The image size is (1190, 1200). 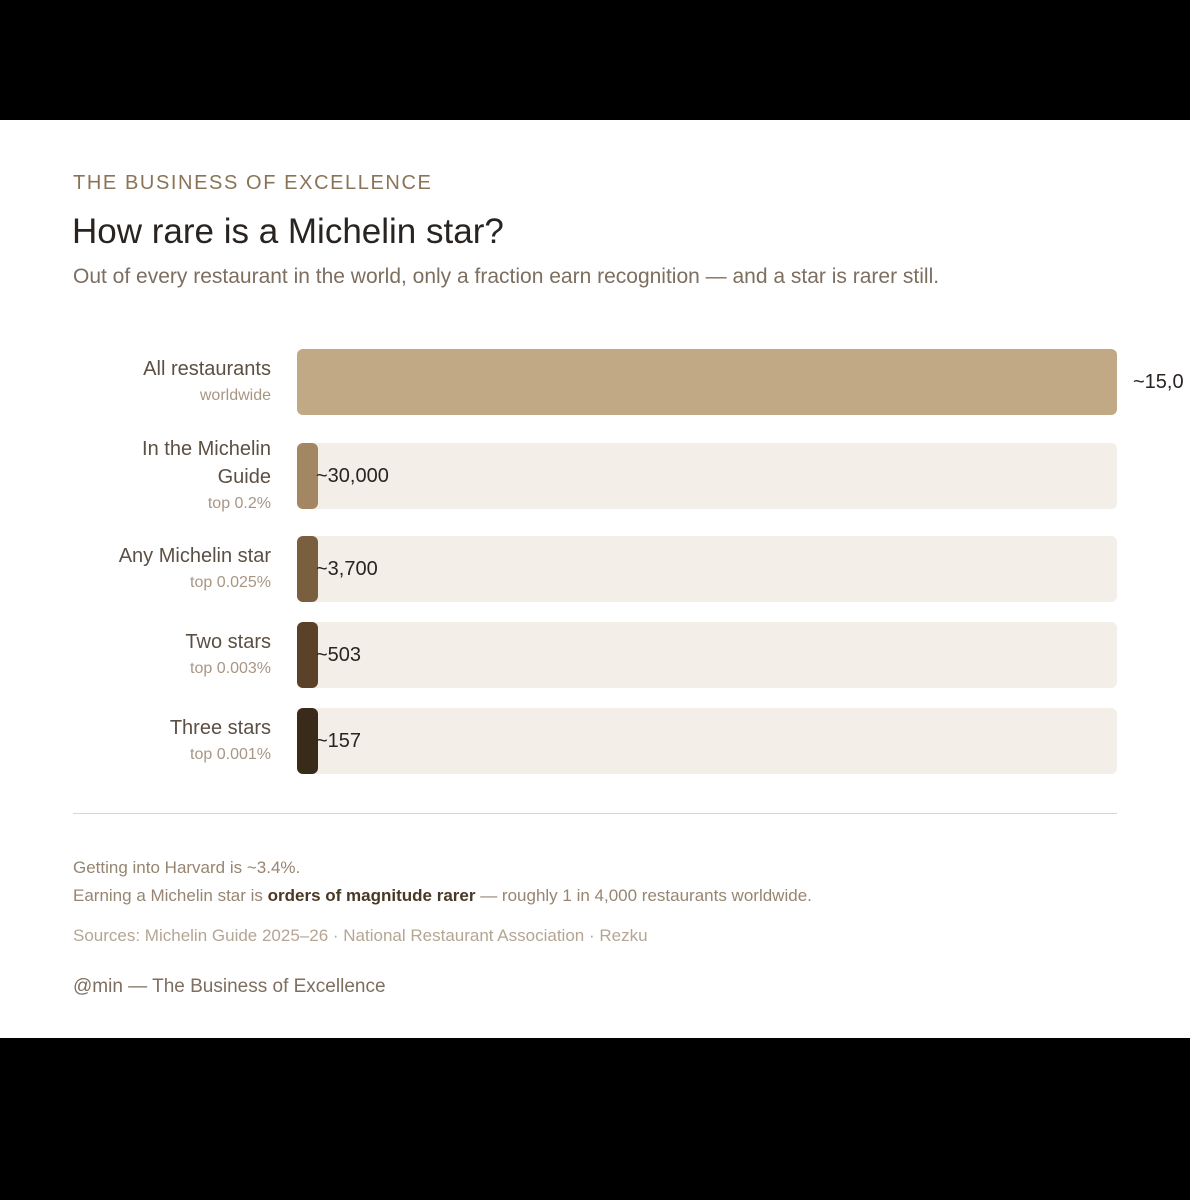 I want to click on note-emphasis: orders of magnitude rarer, so click(x=371, y=895).